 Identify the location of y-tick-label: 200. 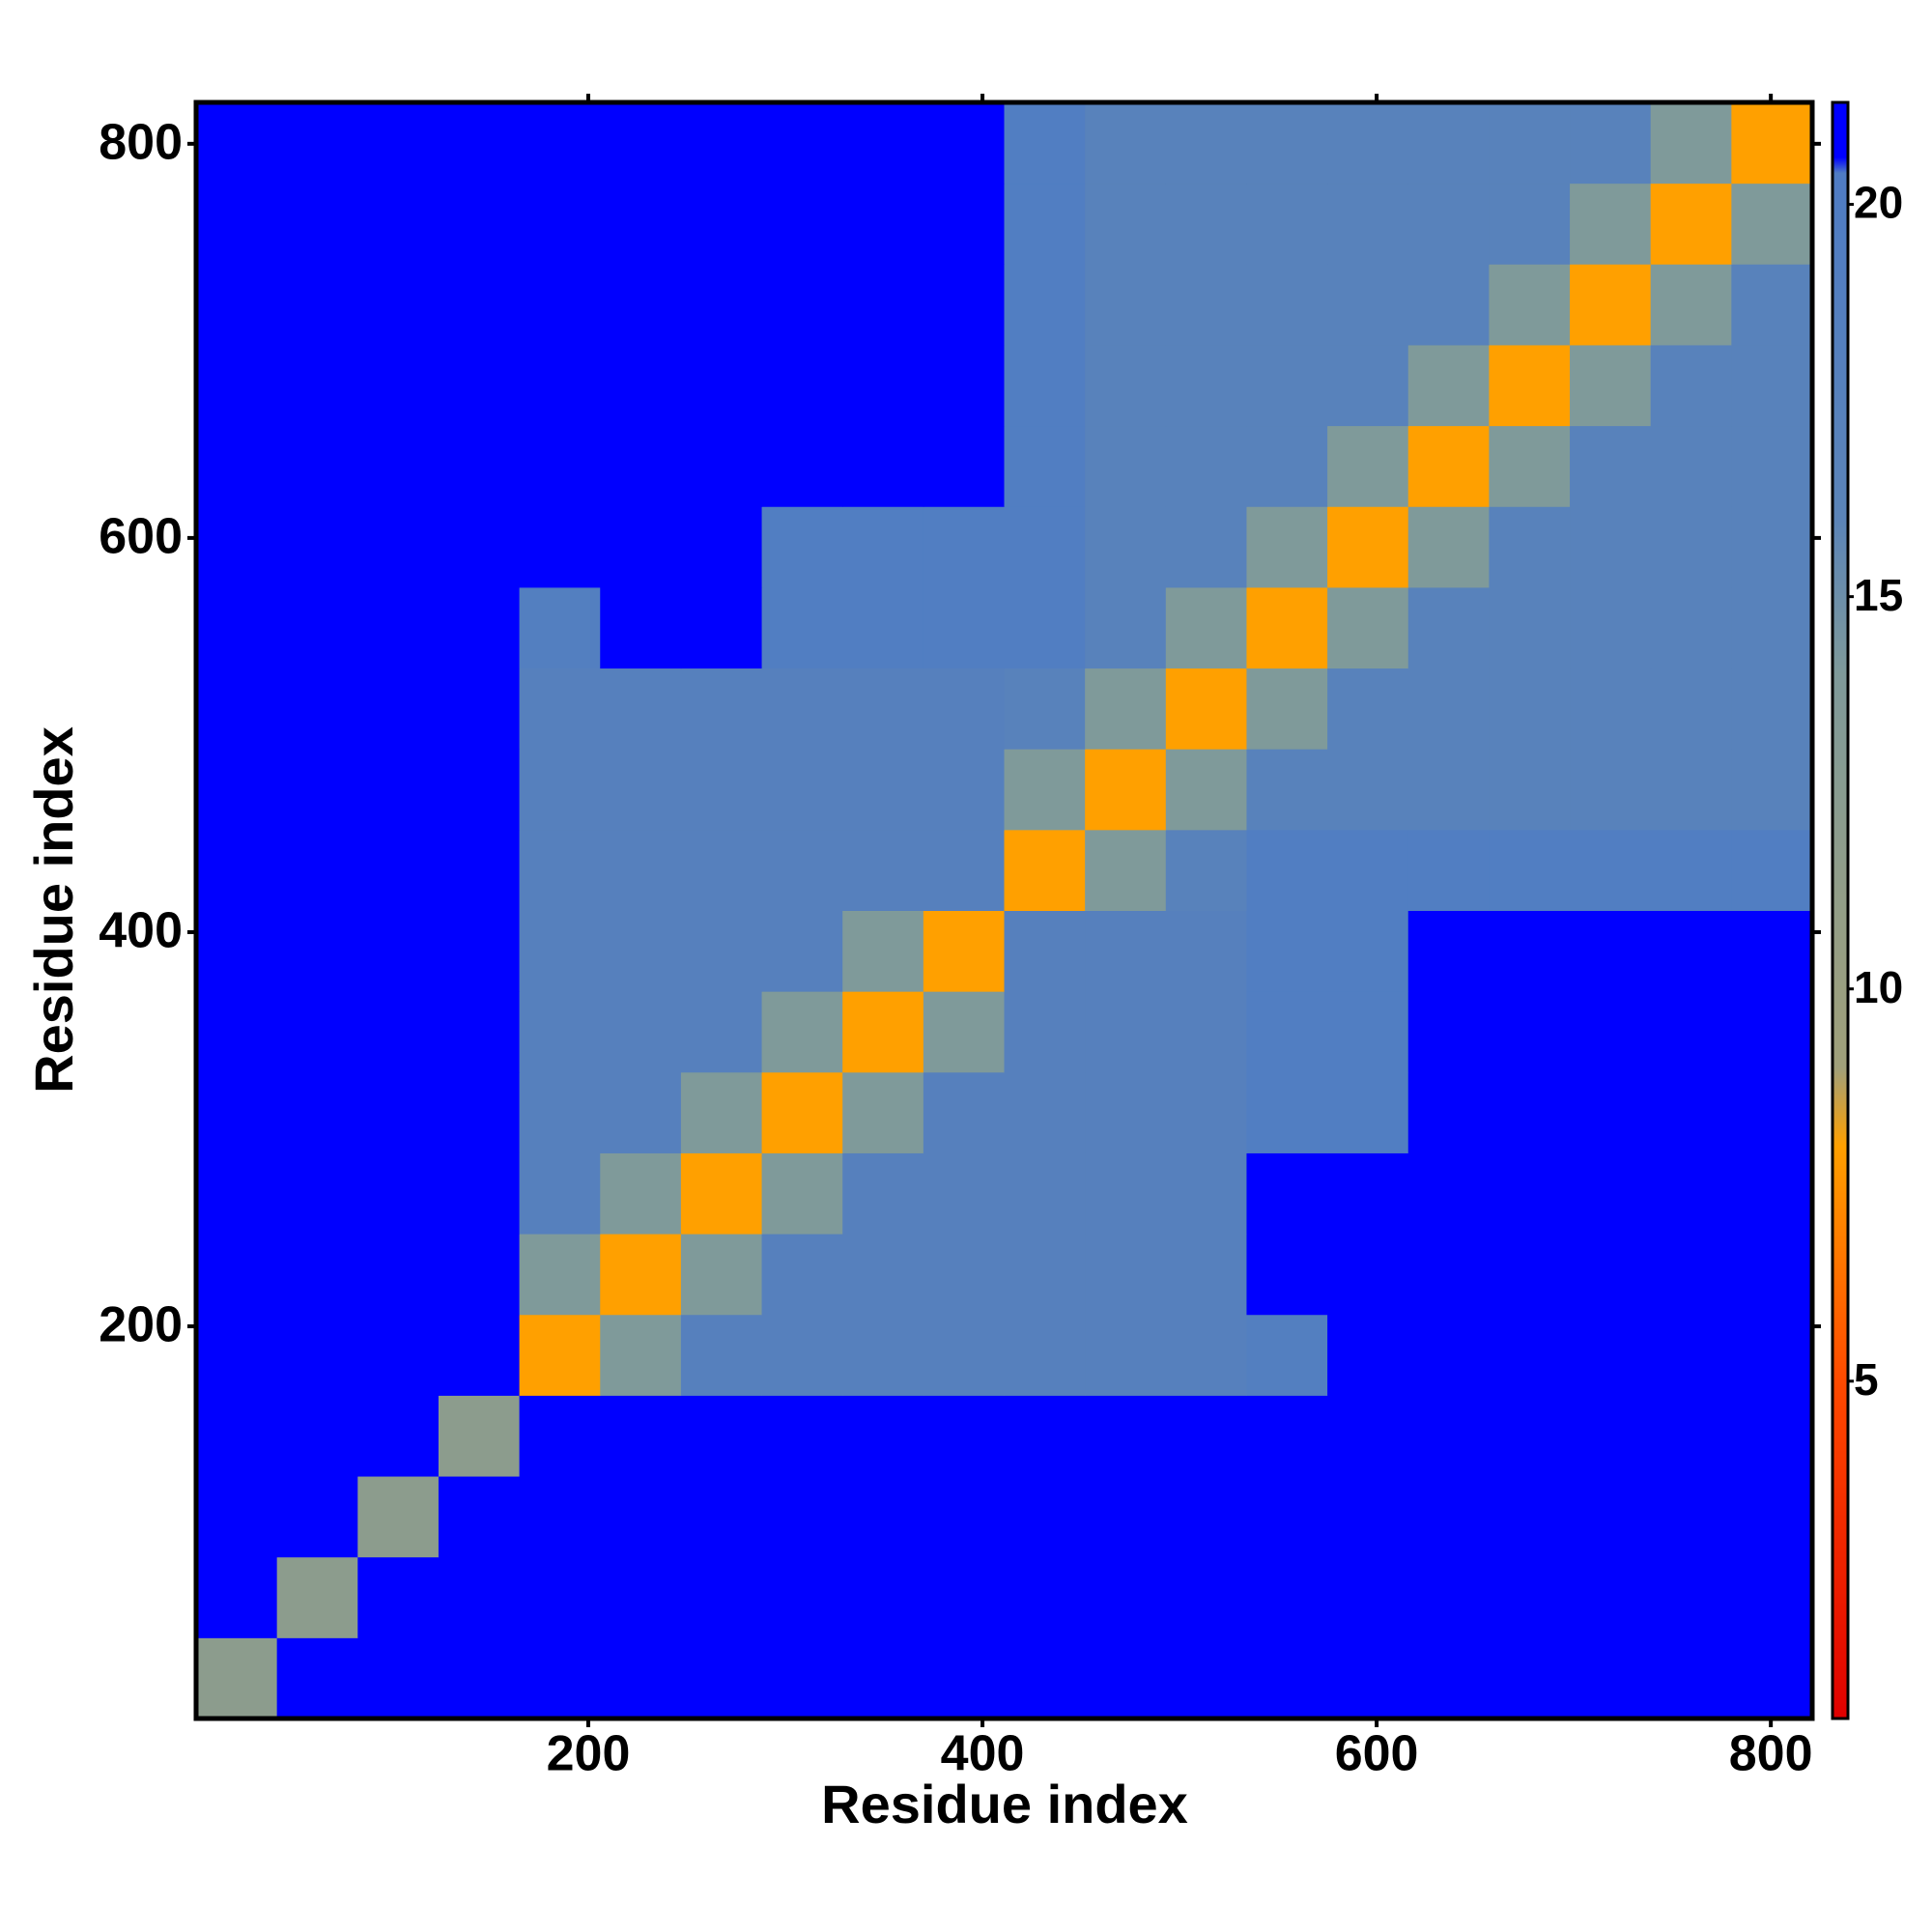
(141, 1325).